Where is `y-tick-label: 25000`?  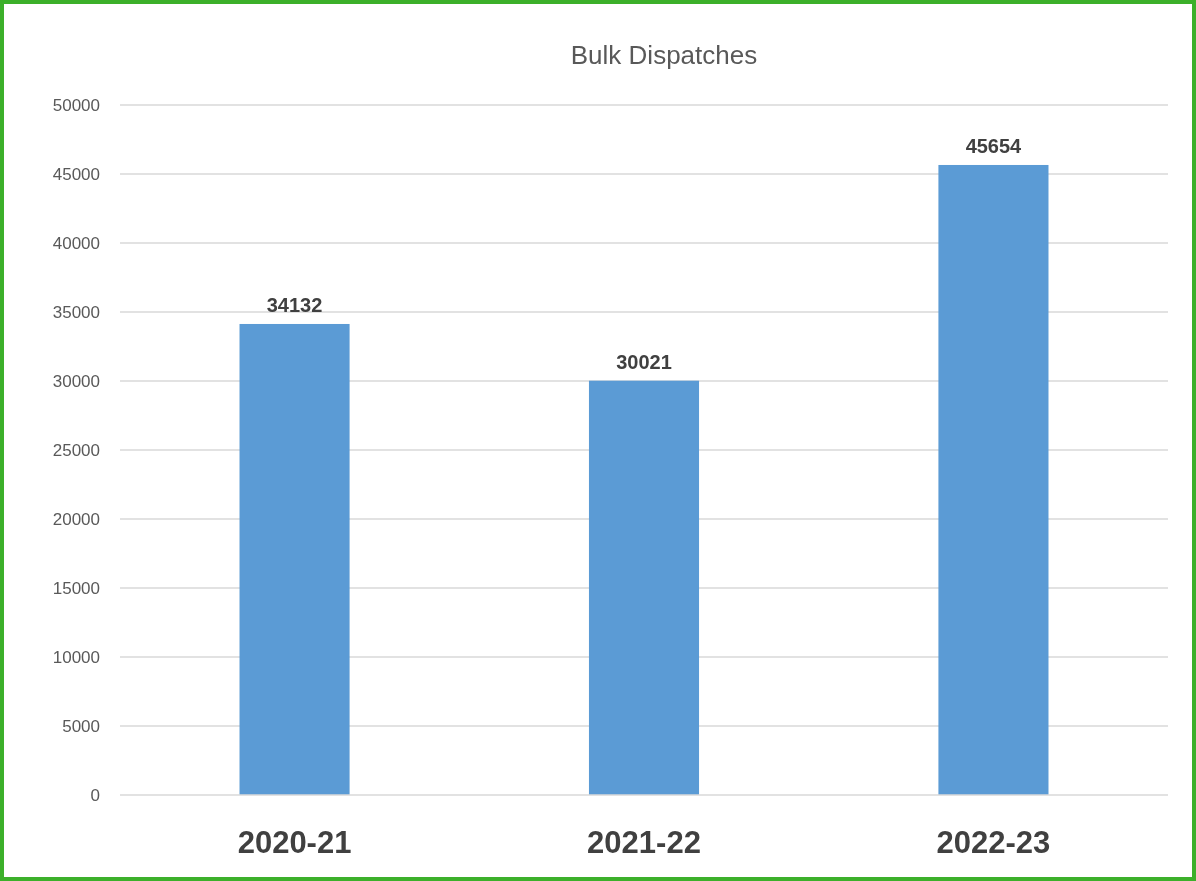 y-tick-label: 25000 is located at coordinates (76, 450).